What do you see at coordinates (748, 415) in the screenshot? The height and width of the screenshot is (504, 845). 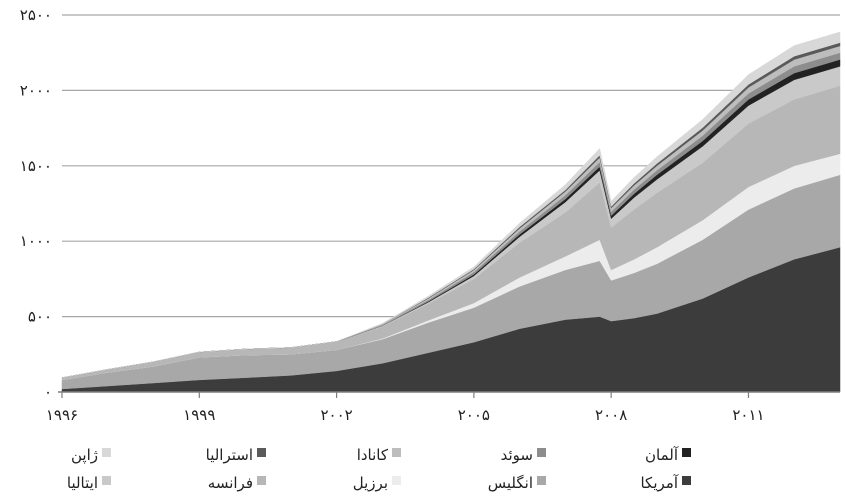 I see `x-tick-label: ۲۰۱۱` at bounding box center [748, 415].